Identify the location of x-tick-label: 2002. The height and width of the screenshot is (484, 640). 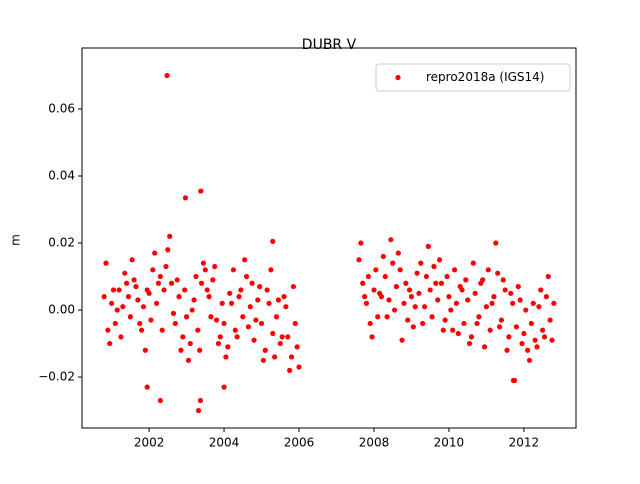
(149, 443).